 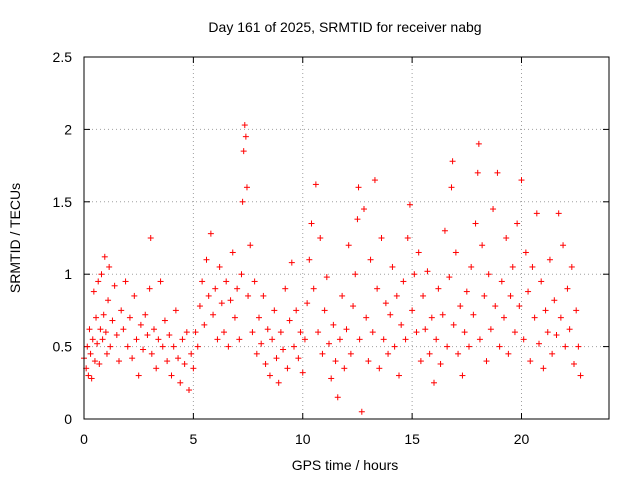 What do you see at coordinates (522, 439) in the screenshot?
I see `x-tick-label: 20` at bounding box center [522, 439].